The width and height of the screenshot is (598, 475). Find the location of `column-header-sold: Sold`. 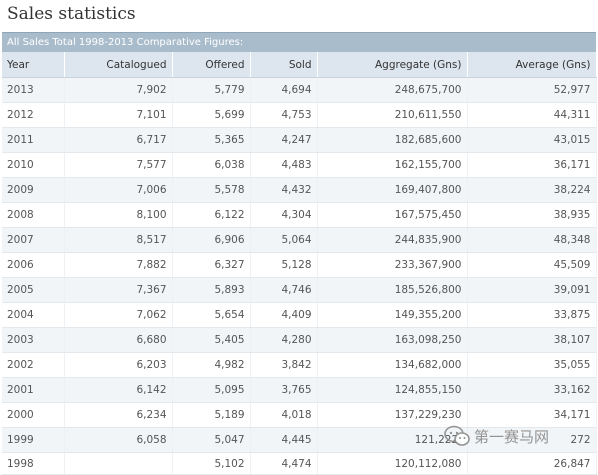

column-header-sold: Sold is located at coordinates (284, 65).